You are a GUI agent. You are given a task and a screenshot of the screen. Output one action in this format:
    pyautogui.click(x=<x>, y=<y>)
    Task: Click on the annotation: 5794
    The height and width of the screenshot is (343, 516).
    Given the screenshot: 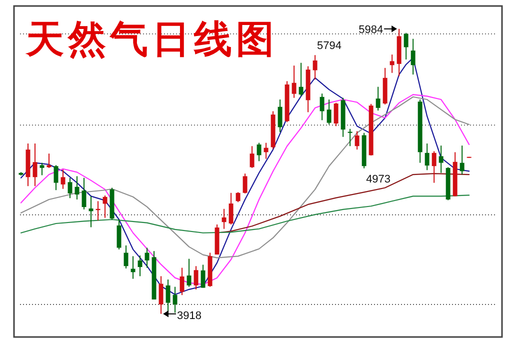 What is the action you would take?
    pyautogui.click(x=329, y=46)
    